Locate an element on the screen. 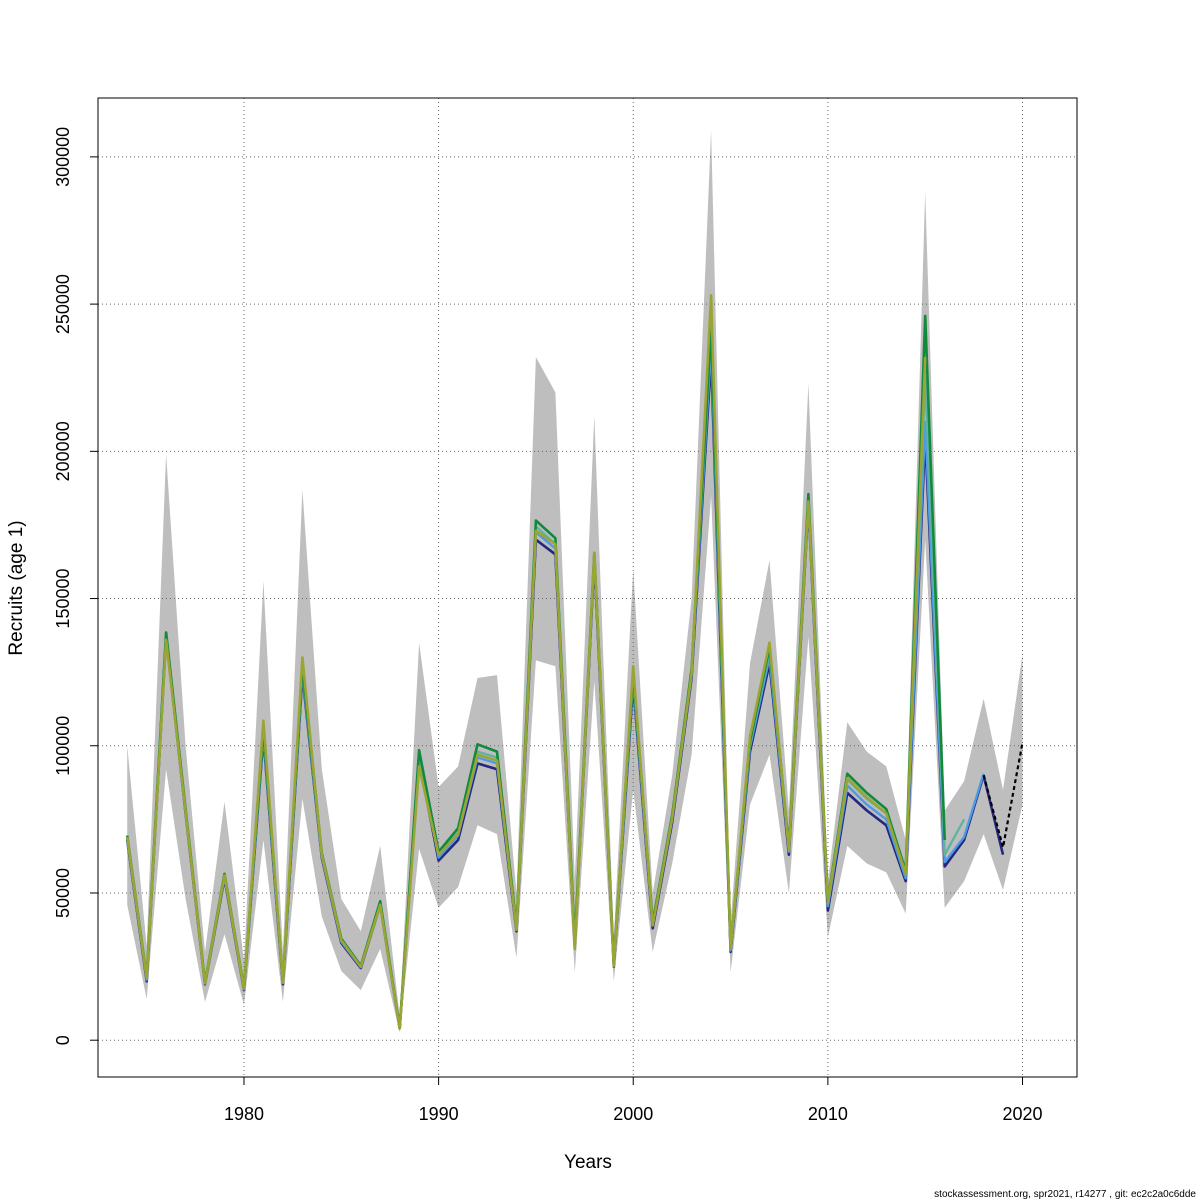  x-axis: 1980 1990 2000 2010 2020 is located at coordinates (633, 1100).